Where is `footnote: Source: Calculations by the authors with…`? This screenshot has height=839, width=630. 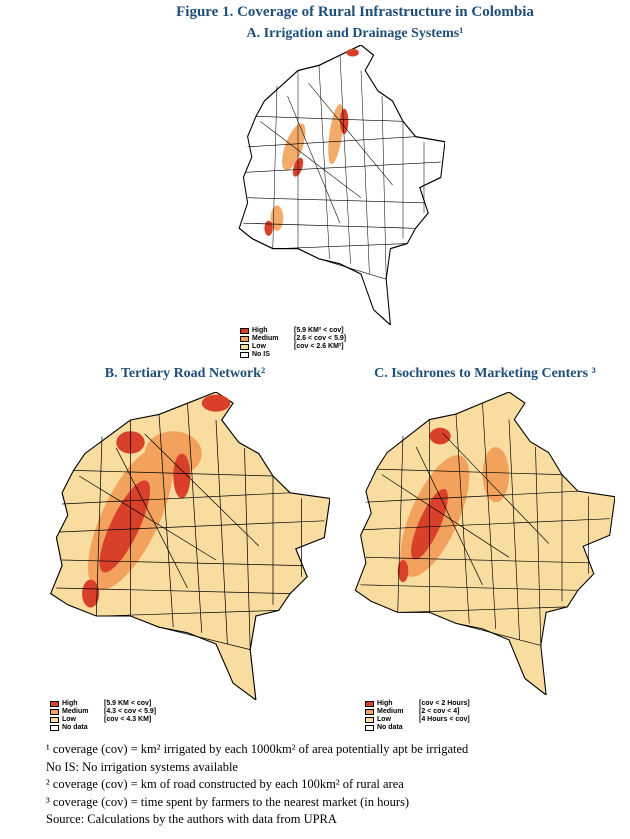 footnote: Source: Calculations by the authors with… is located at coordinates (191, 819).